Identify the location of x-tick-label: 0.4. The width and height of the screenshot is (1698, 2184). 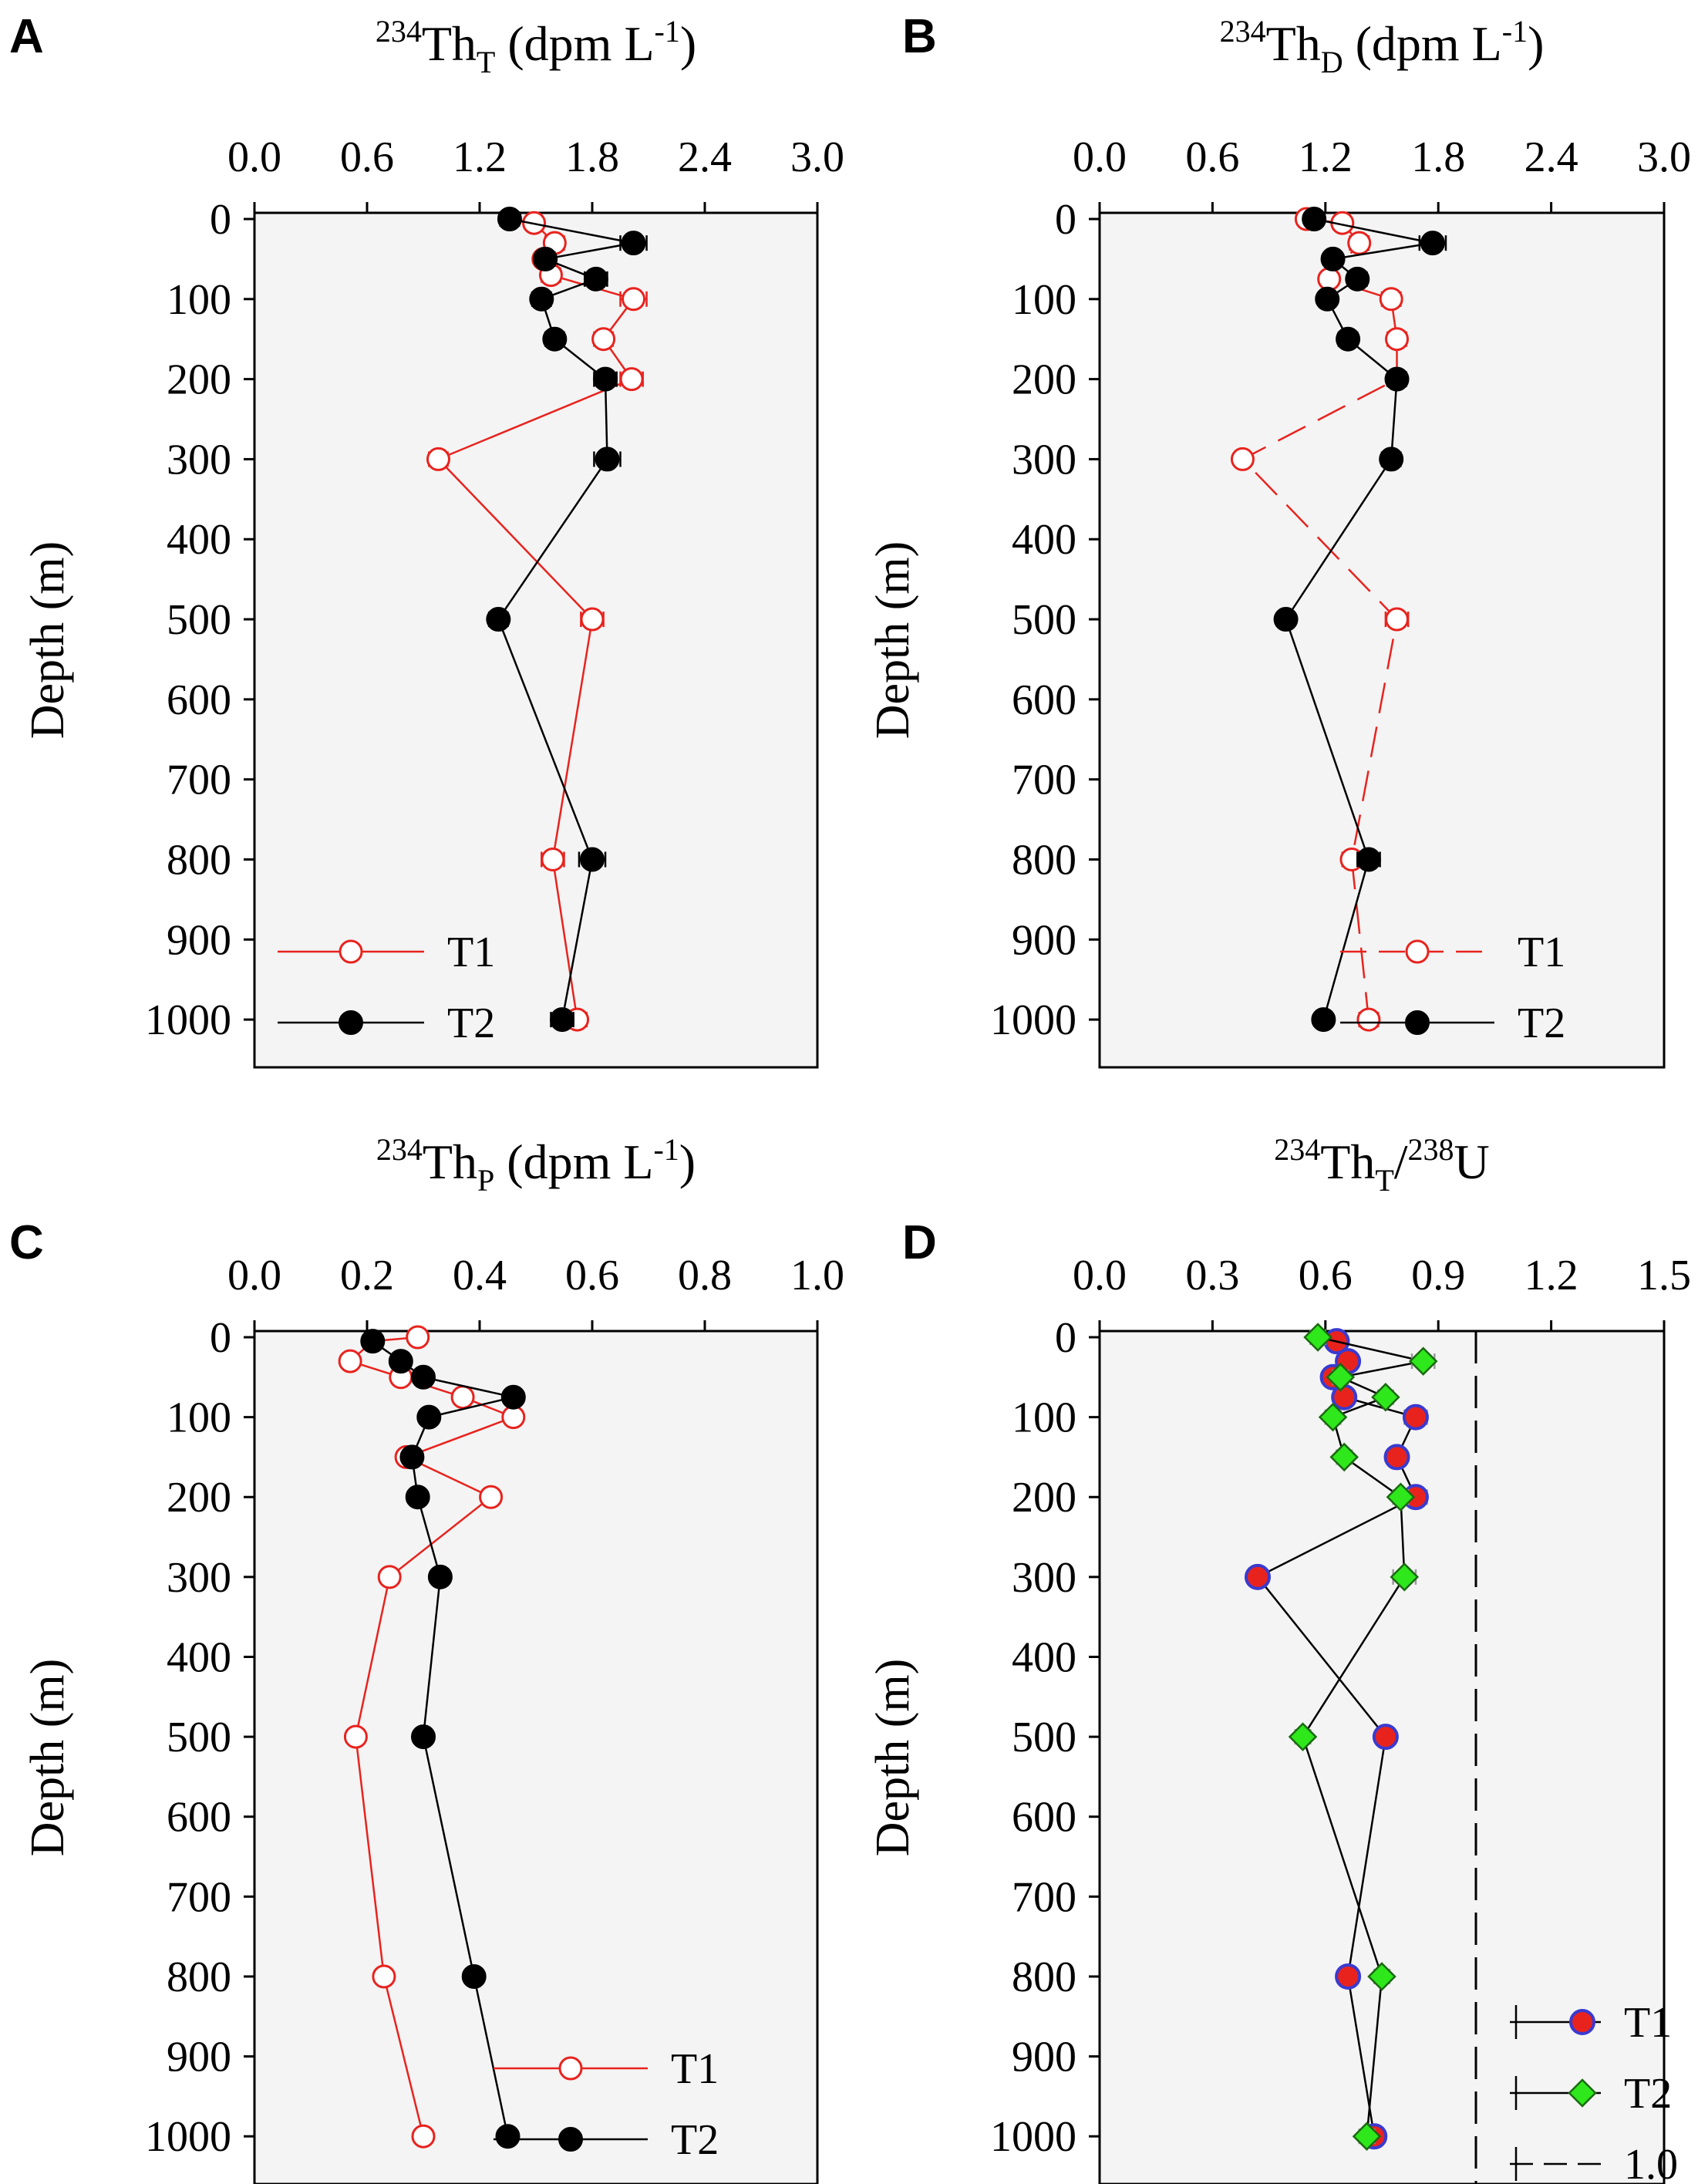
(480, 1276).